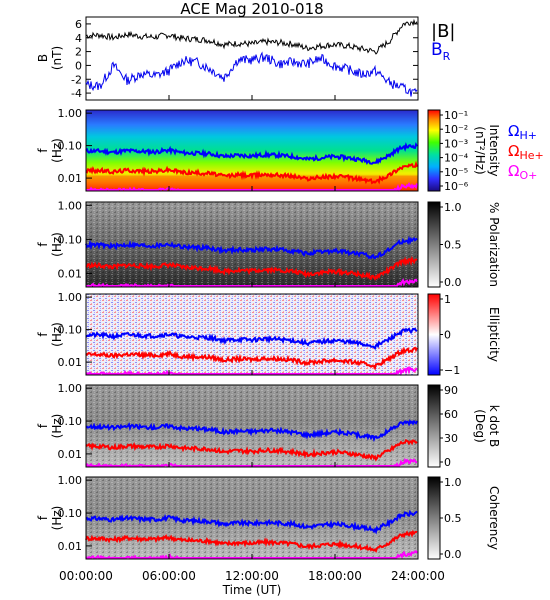 The height and width of the screenshot is (600, 550). Describe the element at coordinates (453, 282) in the screenshot. I see `polarization-colorbar-label: 0.0` at that location.